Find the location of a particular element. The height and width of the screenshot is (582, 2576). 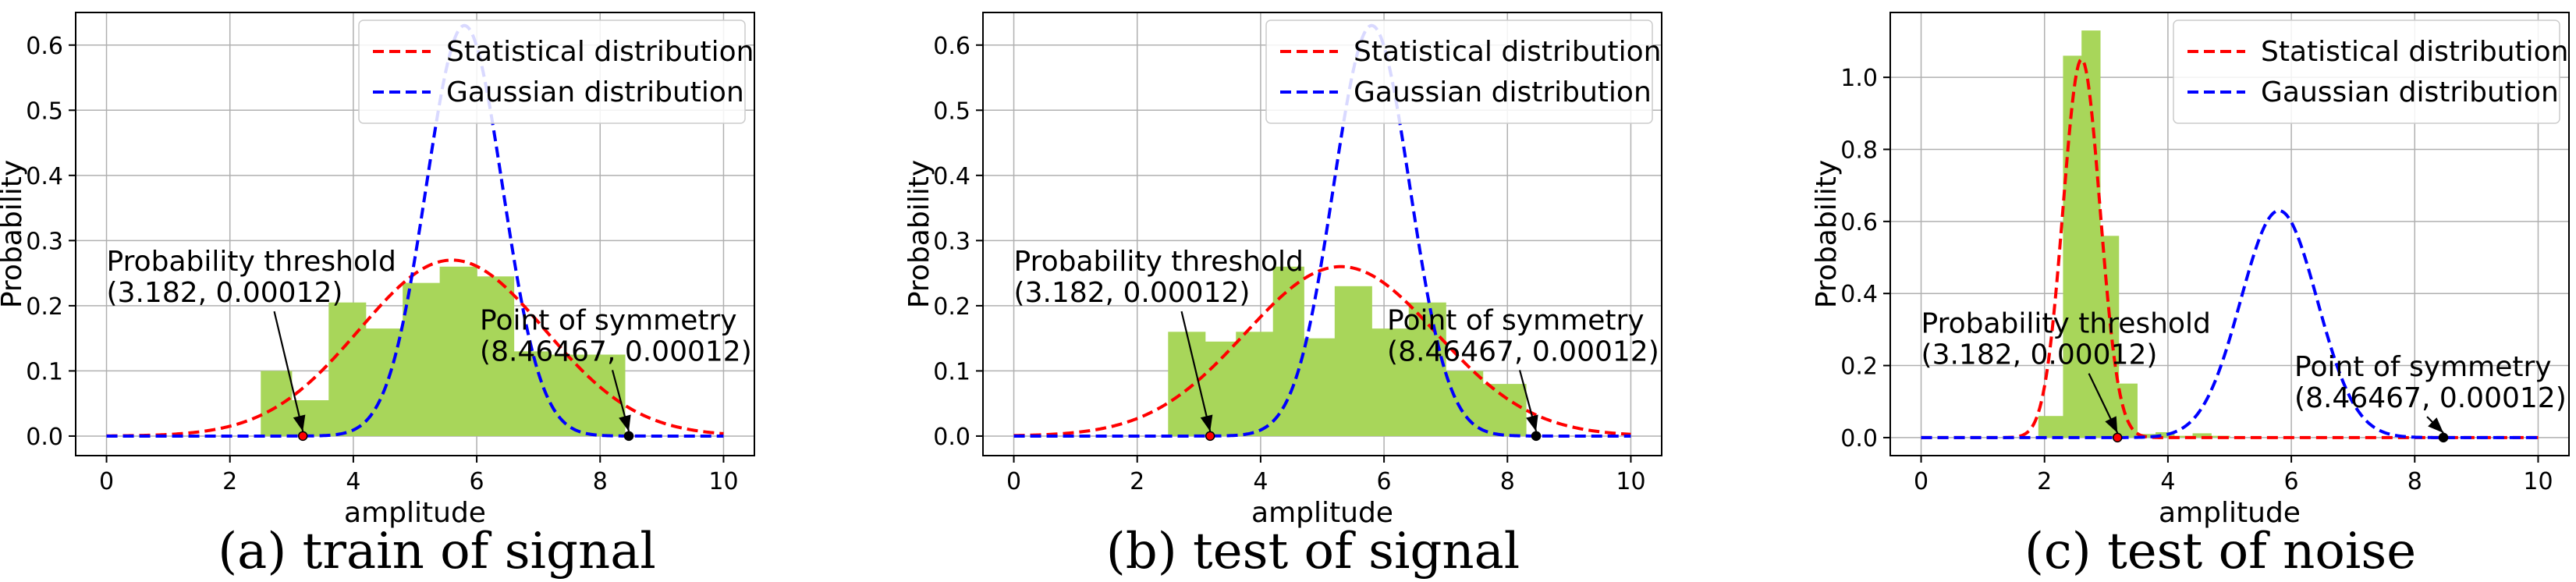

statistical-distribution-curve is located at coordinates (1322, 351).